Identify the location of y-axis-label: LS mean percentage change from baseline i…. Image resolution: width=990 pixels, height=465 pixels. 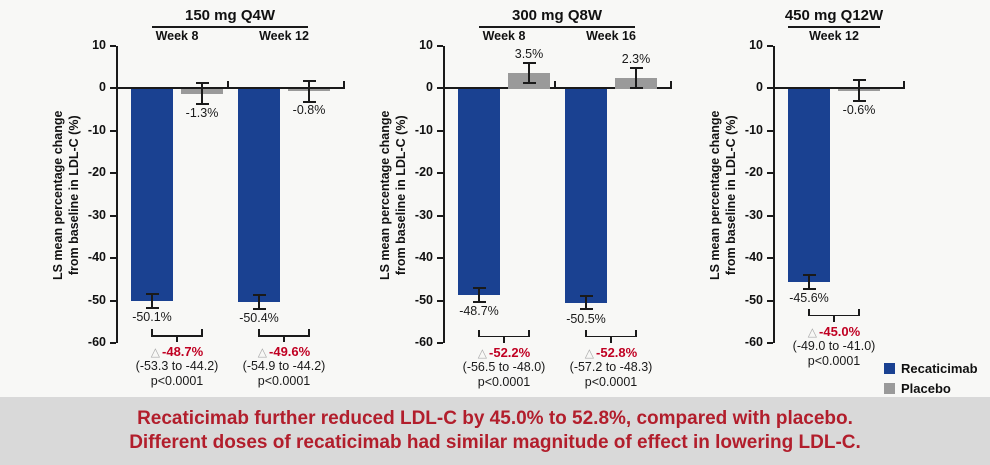
(66, 195).